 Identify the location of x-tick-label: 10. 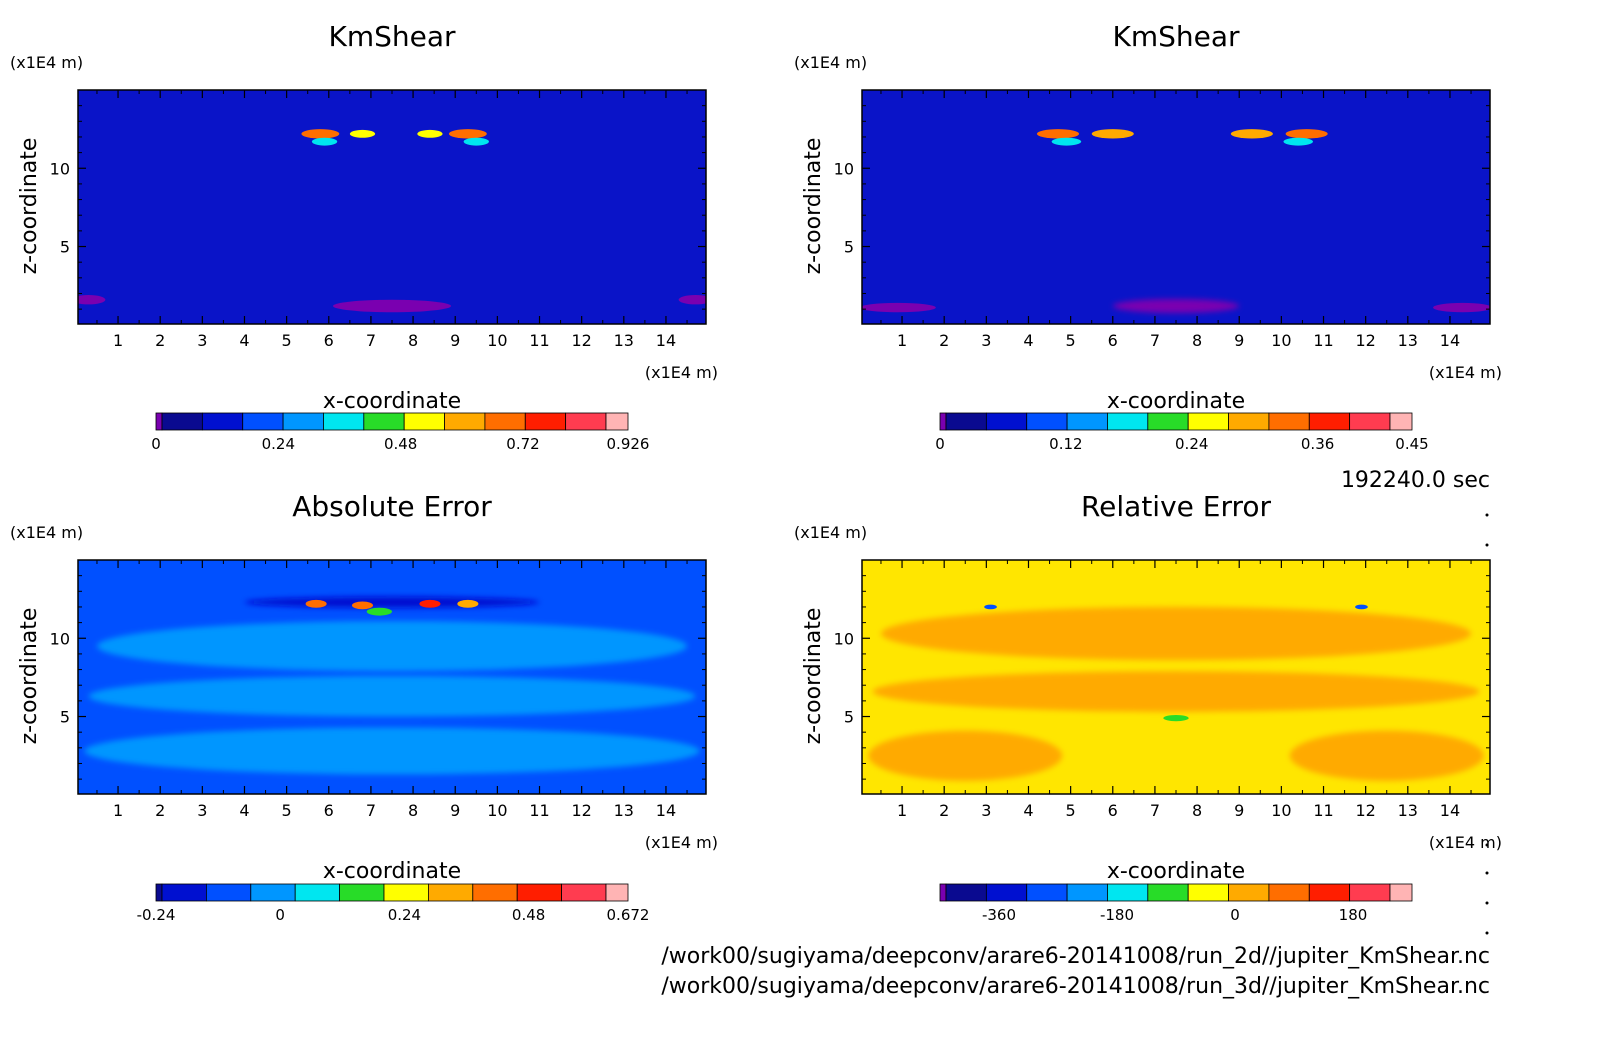
(497, 810).